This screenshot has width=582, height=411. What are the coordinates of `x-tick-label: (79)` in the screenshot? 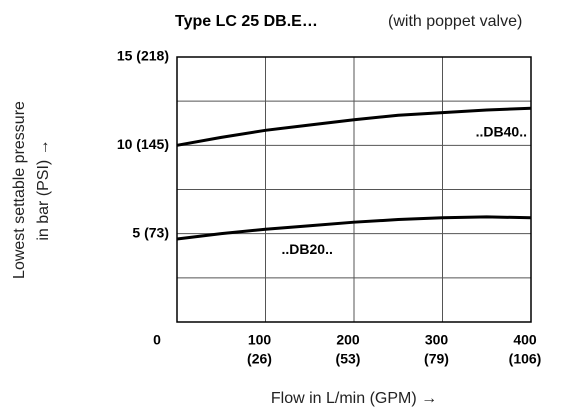 It's located at (436, 359).